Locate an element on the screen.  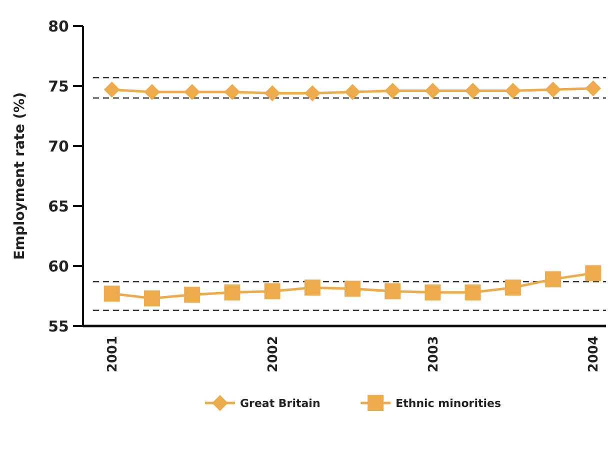
y-tick-label: 60 is located at coordinates (58, 266).